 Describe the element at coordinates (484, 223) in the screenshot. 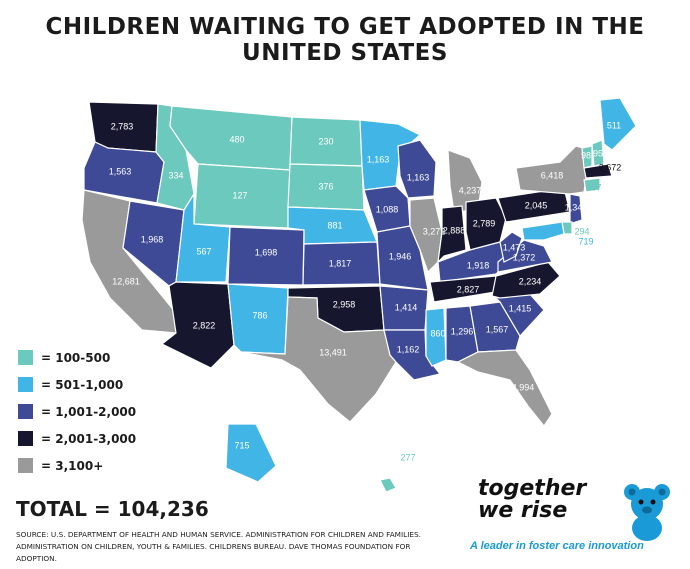

I see `state-value-oh: 2,789` at that location.